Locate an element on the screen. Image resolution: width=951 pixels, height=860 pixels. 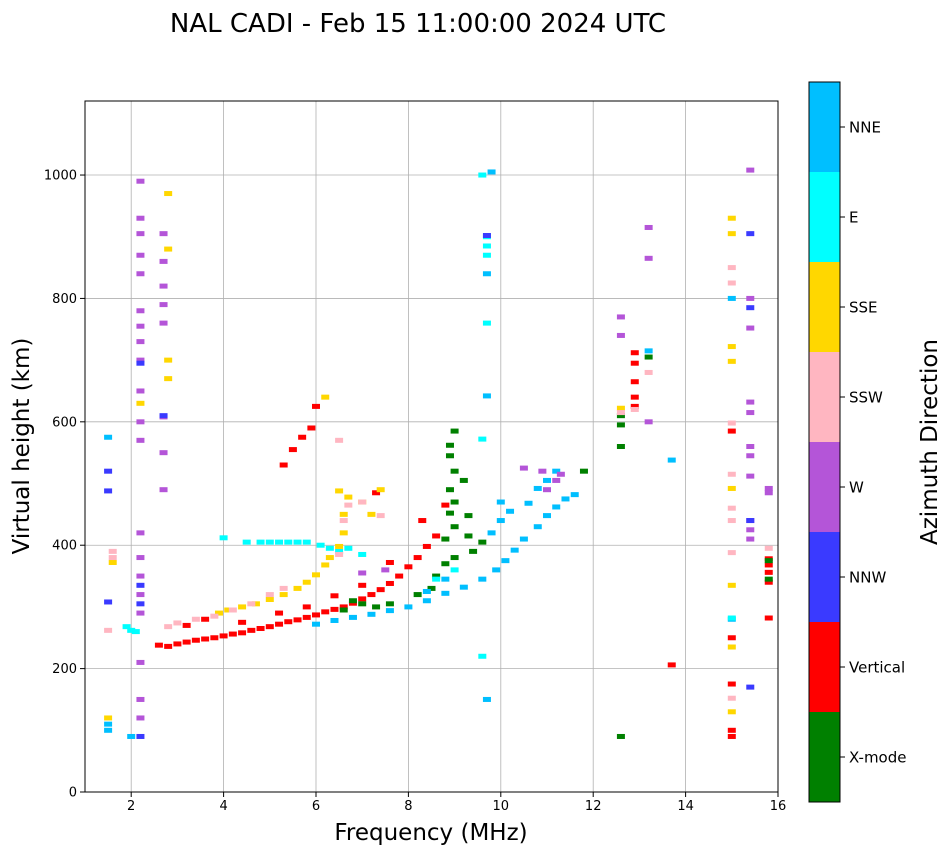
x-tick-label: 2 is located at coordinates (131, 806).